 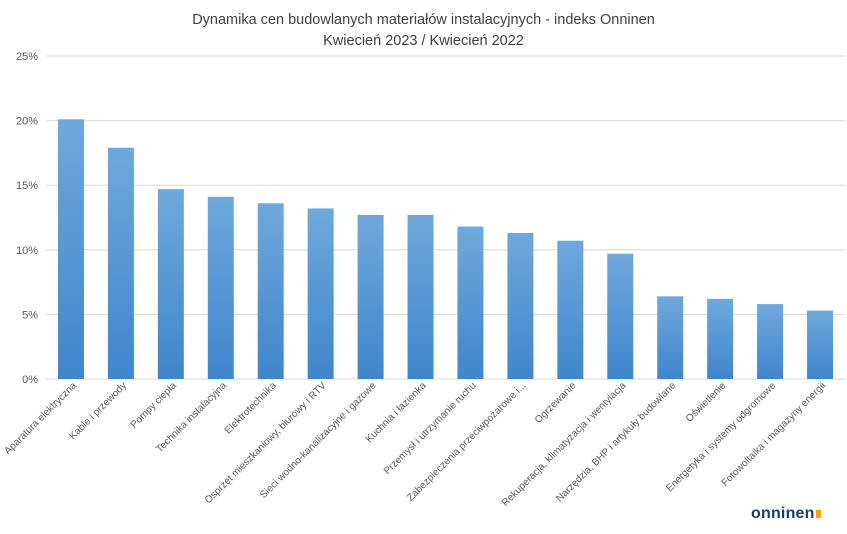 What do you see at coordinates (556, 403) in the screenshot?
I see `x-category-label: Ogrzewanie` at bounding box center [556, 403].